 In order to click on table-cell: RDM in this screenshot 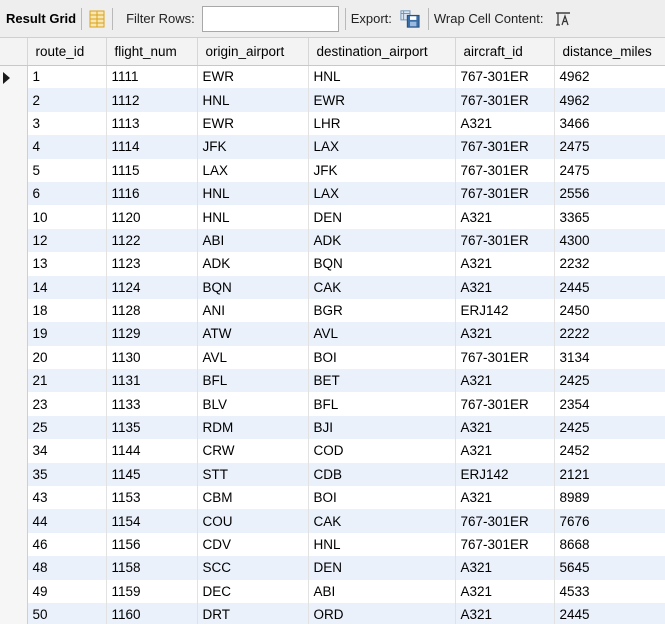, I will do `click(253, 427)`.